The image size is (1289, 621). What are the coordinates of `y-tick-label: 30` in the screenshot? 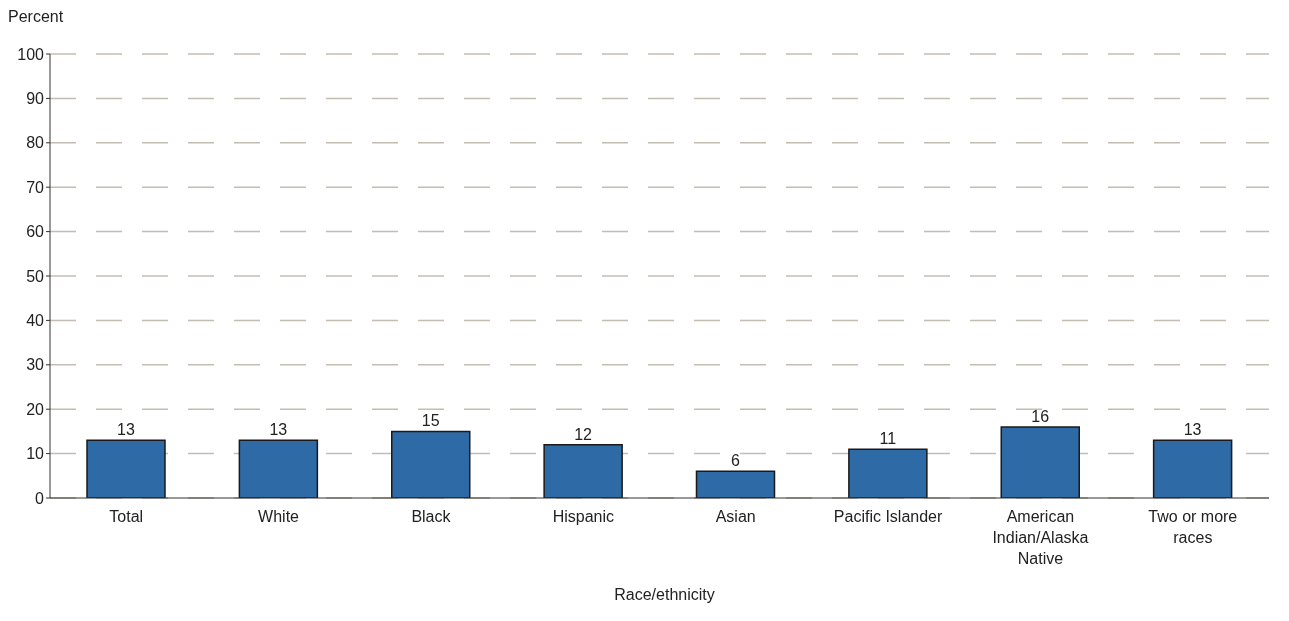 It's located at (35, 365).